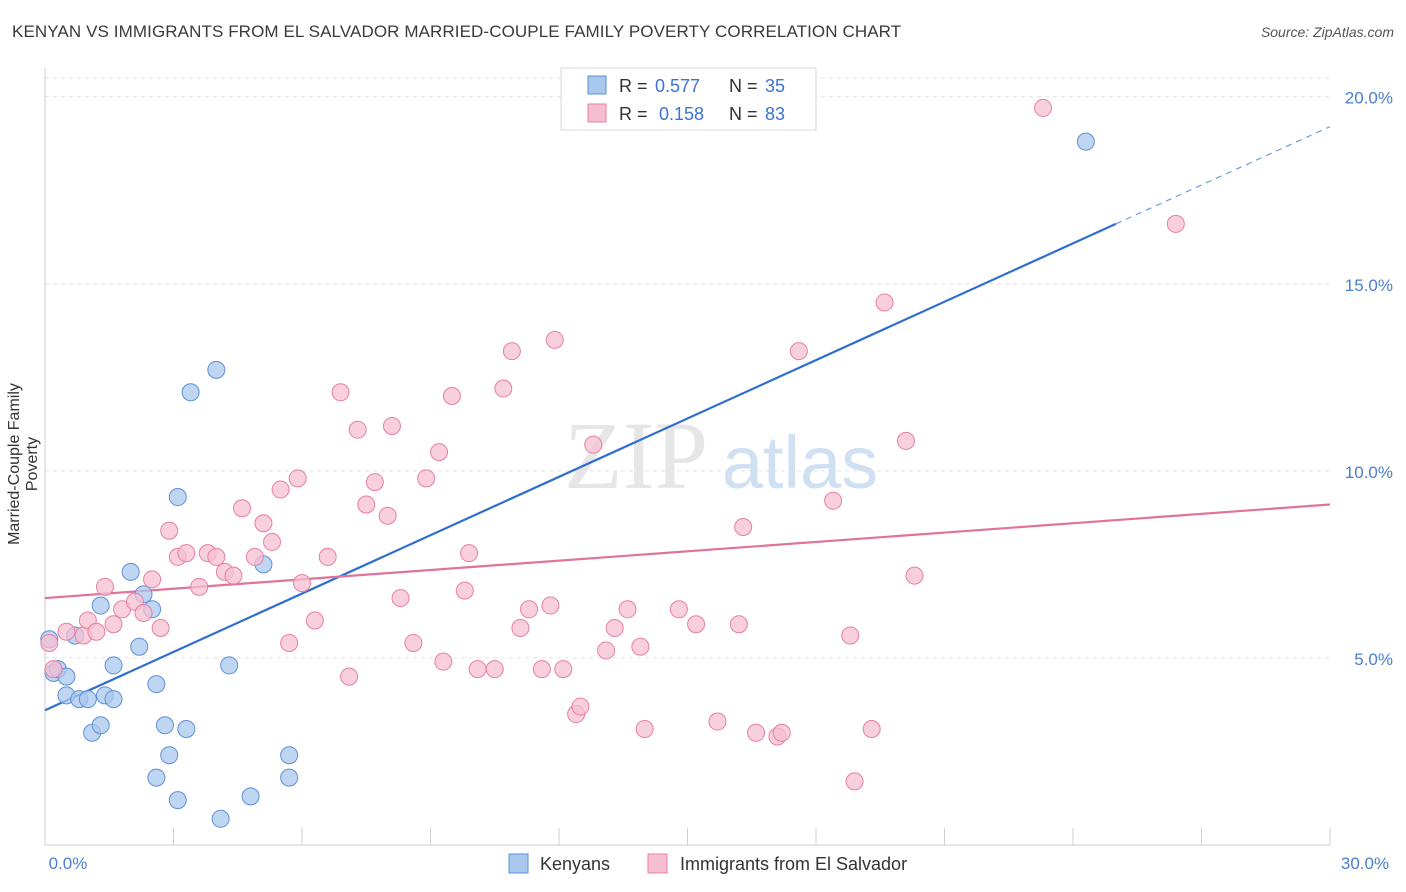 The image size is (1406, 892). I want to click on y-tick-label: 15.0%, so click(1369, 285).